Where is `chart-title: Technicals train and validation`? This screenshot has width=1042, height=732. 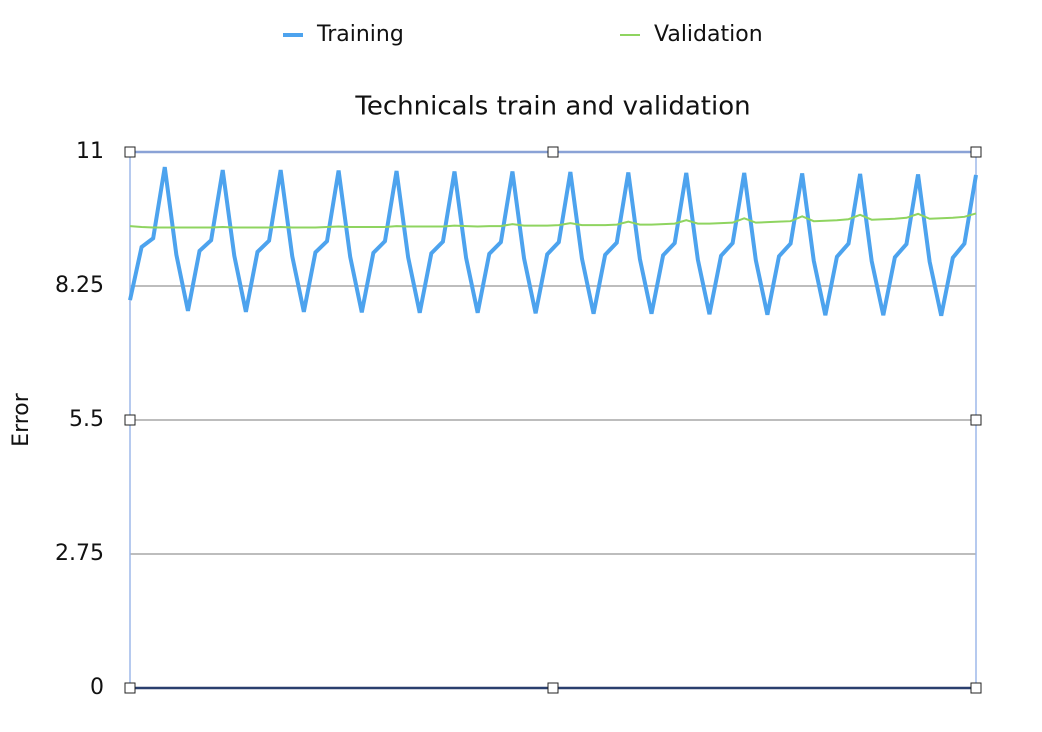 chart-title: Technicals train and validation is located at coordinates (552, 107).